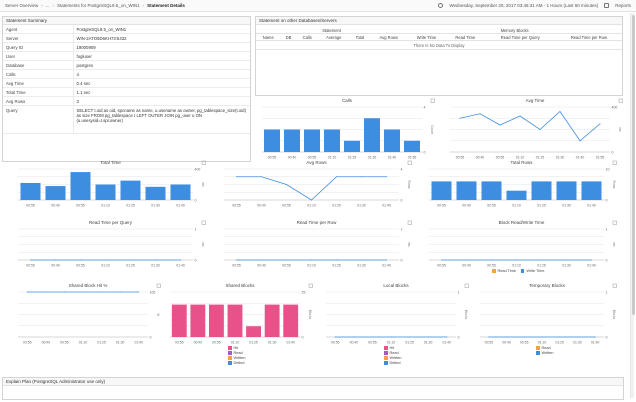  I want to click on summary-value: 1.1 sec, so click(161, 92).